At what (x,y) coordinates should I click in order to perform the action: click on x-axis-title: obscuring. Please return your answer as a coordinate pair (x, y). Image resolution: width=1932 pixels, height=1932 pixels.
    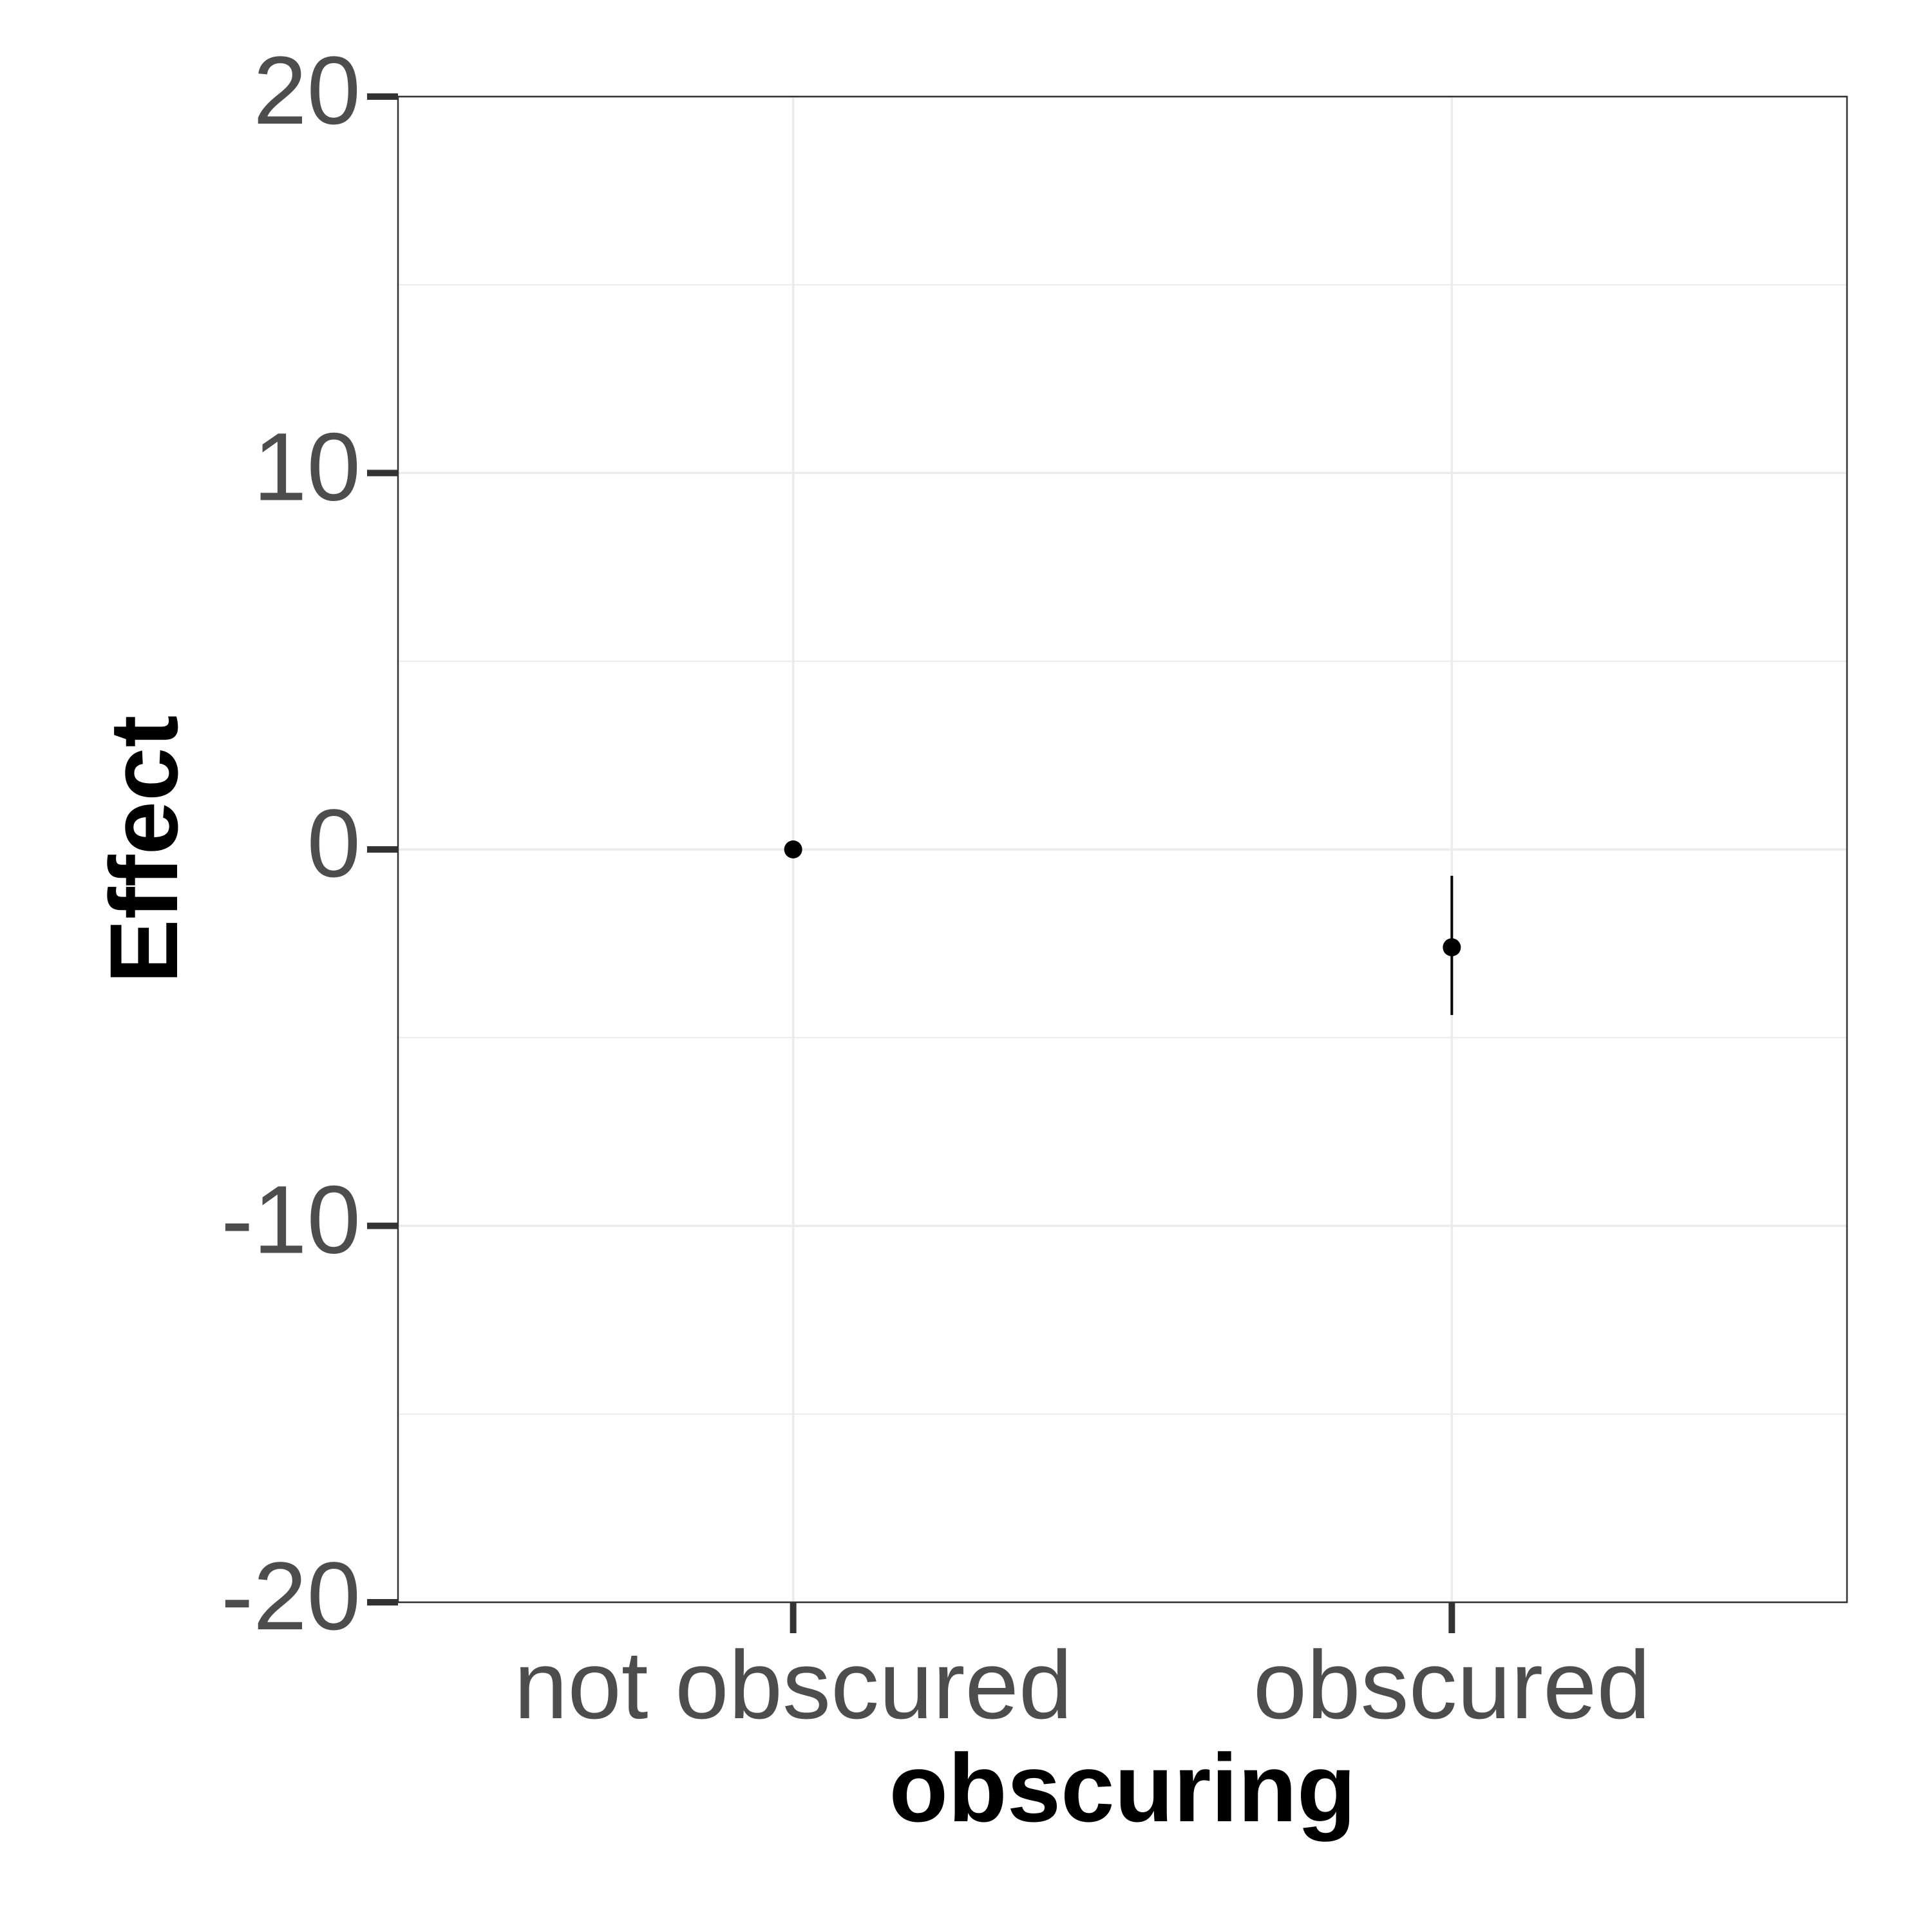
    Looking at the image, I should click on (1123, 1788).